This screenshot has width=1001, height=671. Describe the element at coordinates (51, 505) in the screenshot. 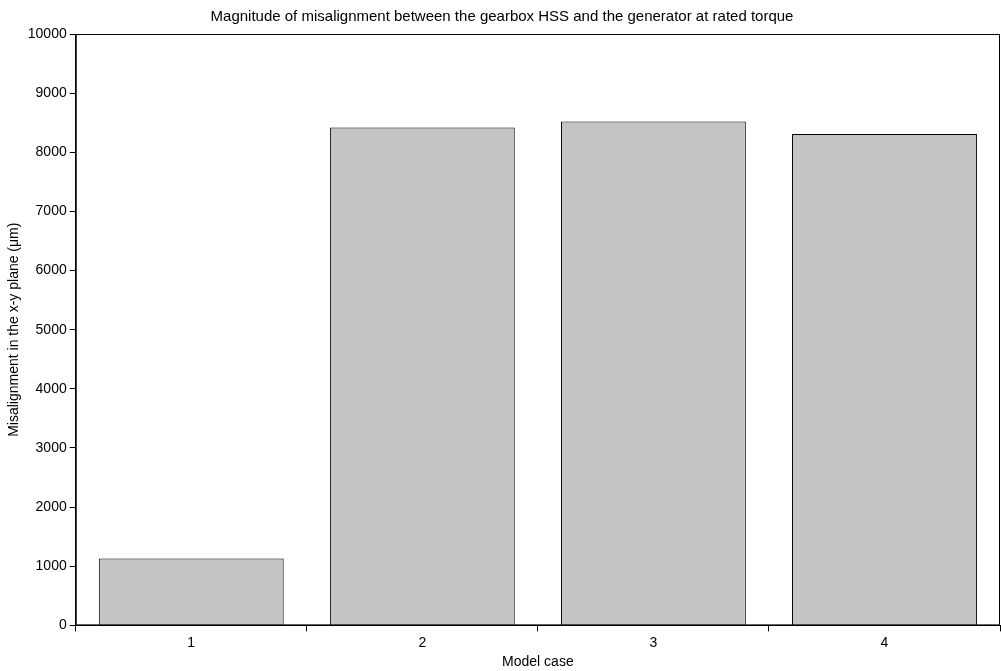

I see `y-tick-label: 2000` at that location.